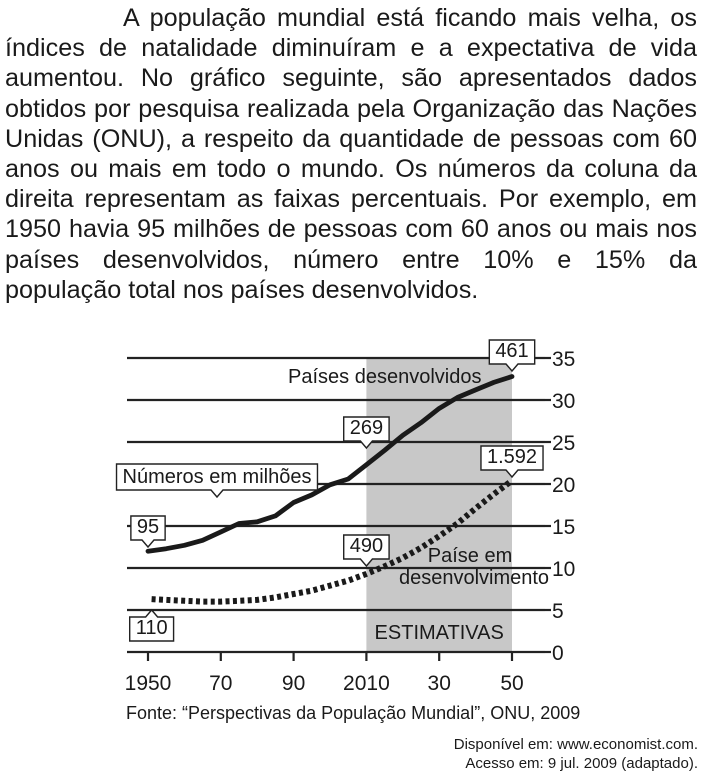  What do you see at coordinates (293, 683) in the screenshot?
I see `x-tick-label: 90` at bounding box center [293, 683].